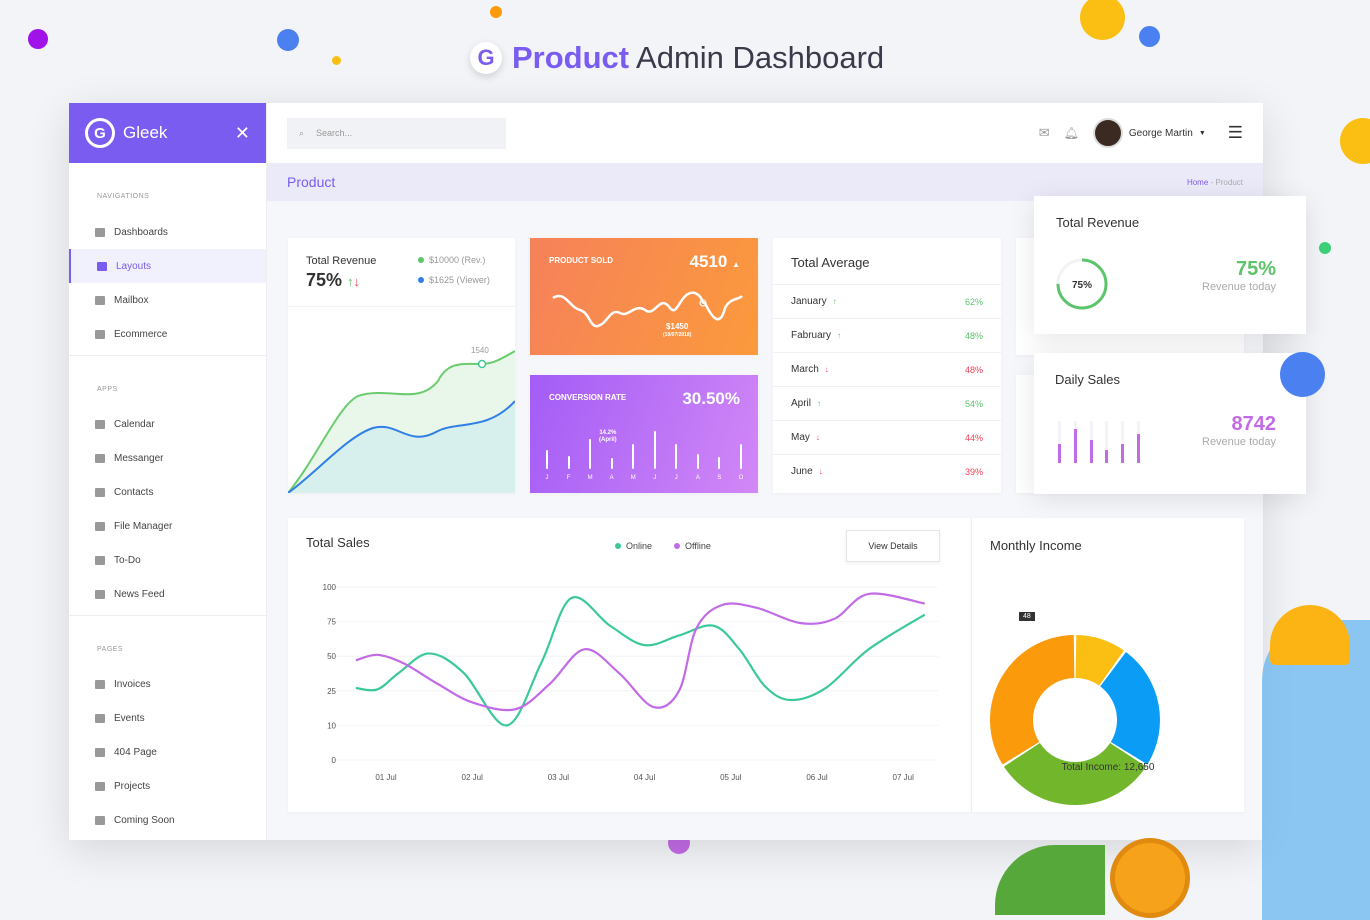 Image resolution: width=1370 pixels, height=920 pixels. Describe the element at coordinates (167, 786) in the screenshot. I see `sidebar-item-projects: Projects` at that location.